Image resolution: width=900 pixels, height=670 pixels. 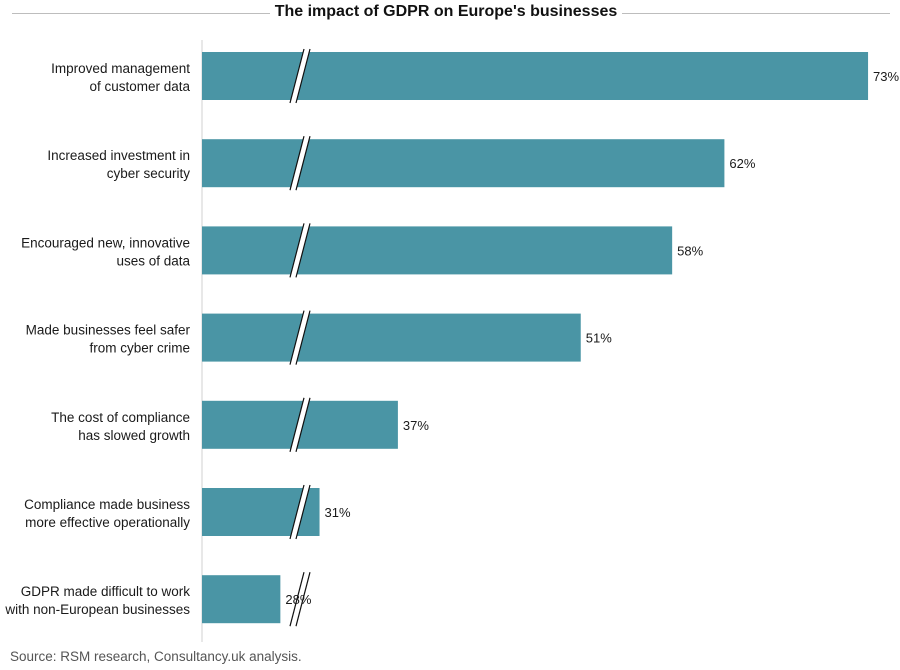 I want to click on value-label: 62%, so click(x=742, y=163).